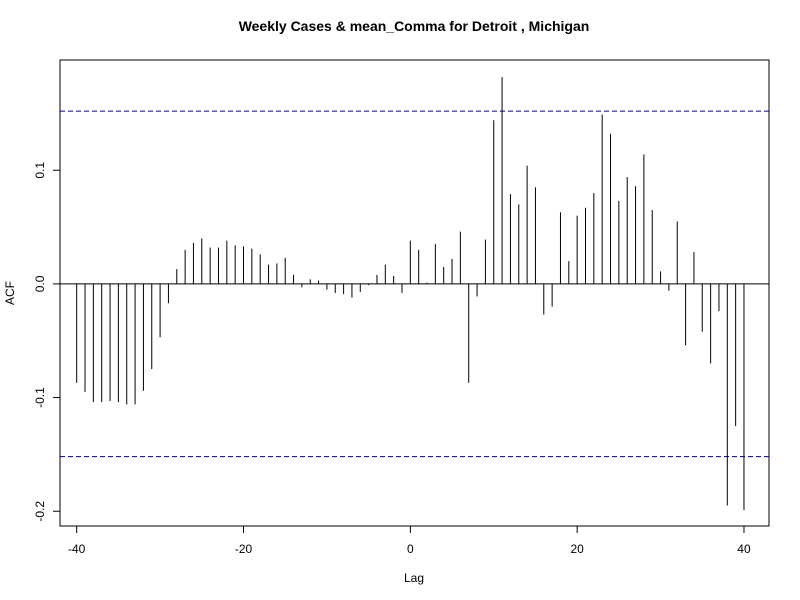 The image size is (800, 600). Describe the element at coordinates (577, 549) in the screenshot. I see `x-tick-label: 20` at that location.